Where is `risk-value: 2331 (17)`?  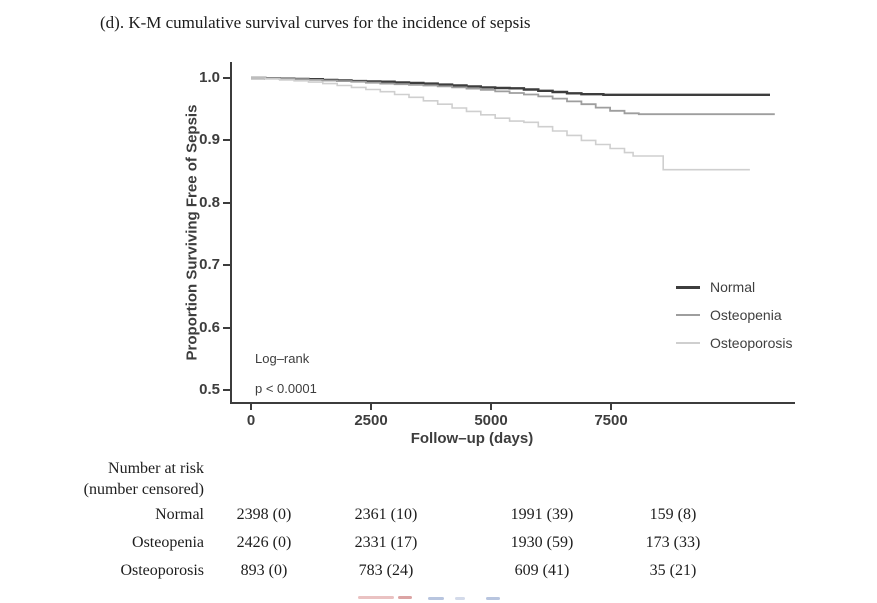 risk-value: 2331 (17) is located at coordinates (386, 542).